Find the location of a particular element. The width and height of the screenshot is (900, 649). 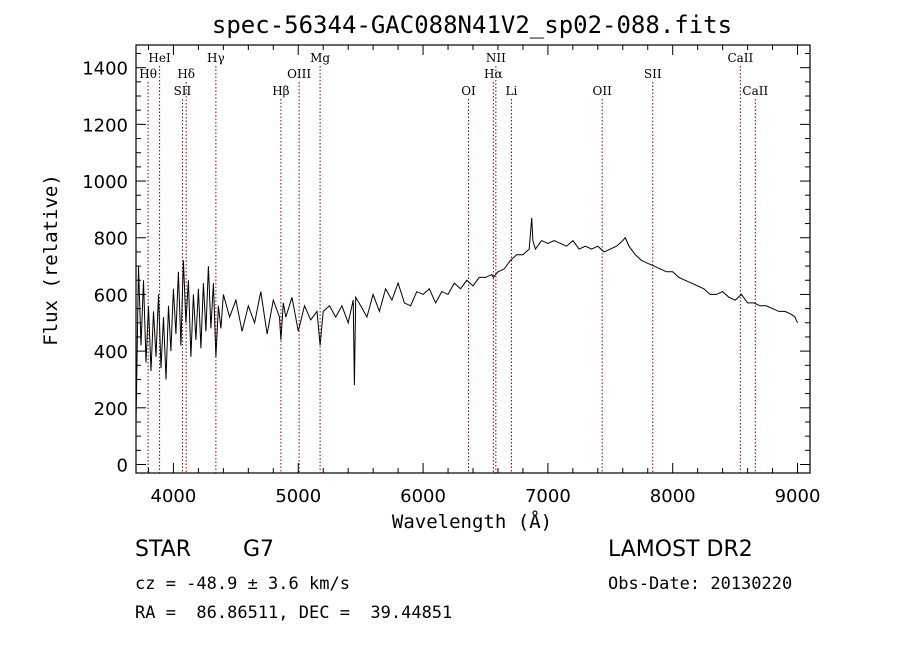

y-tick-label: 1200 is located at coordinates (105, 125).